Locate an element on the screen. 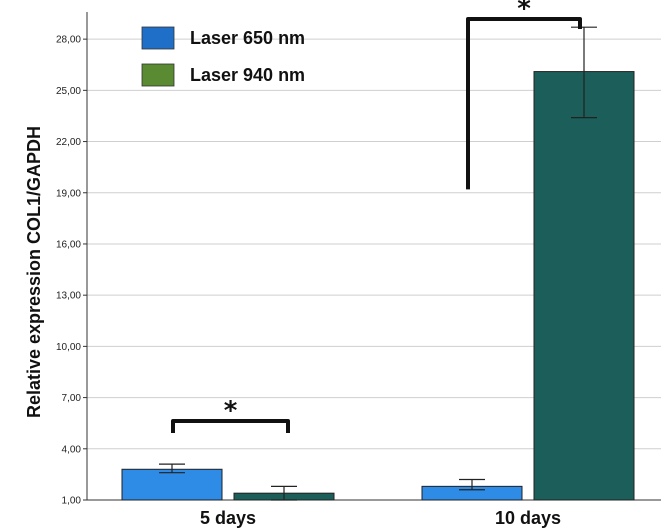 Image resolution: width=661 pixels, height=532 pixels. x-axis-category-labels: 5 days 10 days is located at coordinates (380, 518).